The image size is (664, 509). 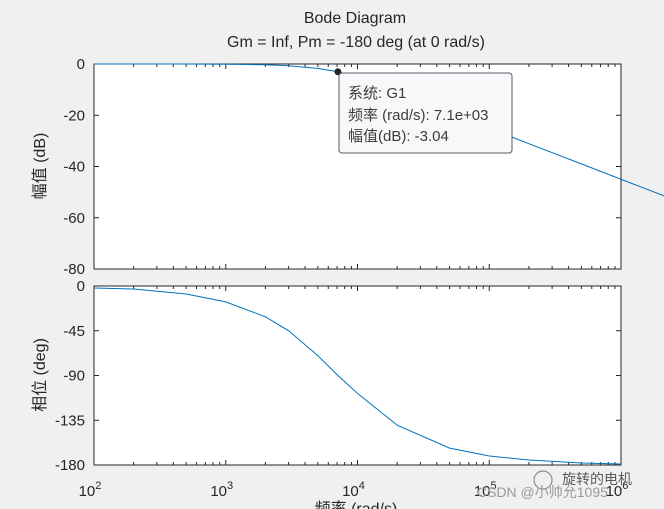 What do you see at coordinates (398, 136) in the screenshot?
I see `data-tip-magnitude: 幅值(dB): -3.04` at bounding box center [398, 136].